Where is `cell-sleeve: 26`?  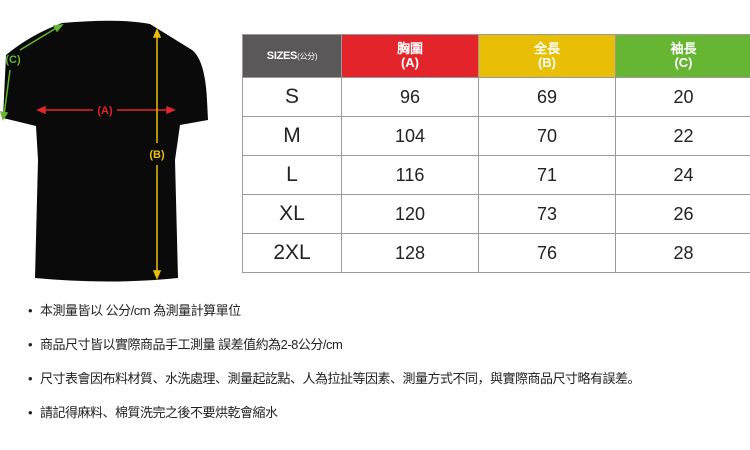 cell-sleeve: 26 is located at coordinates (682, 214).